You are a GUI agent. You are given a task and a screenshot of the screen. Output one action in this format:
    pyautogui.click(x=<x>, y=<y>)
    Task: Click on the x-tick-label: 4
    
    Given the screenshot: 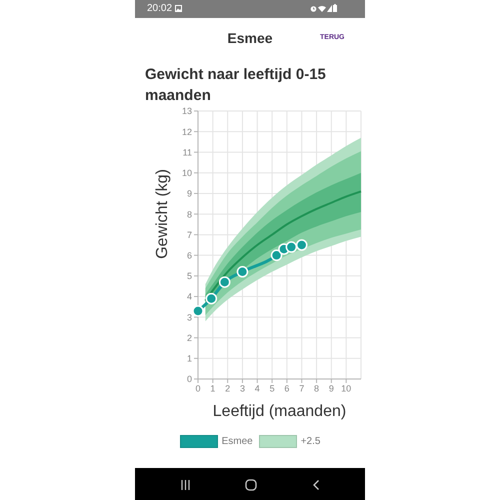 What is the action you would take?
    pyautogui.click(x=257, y=388)
    